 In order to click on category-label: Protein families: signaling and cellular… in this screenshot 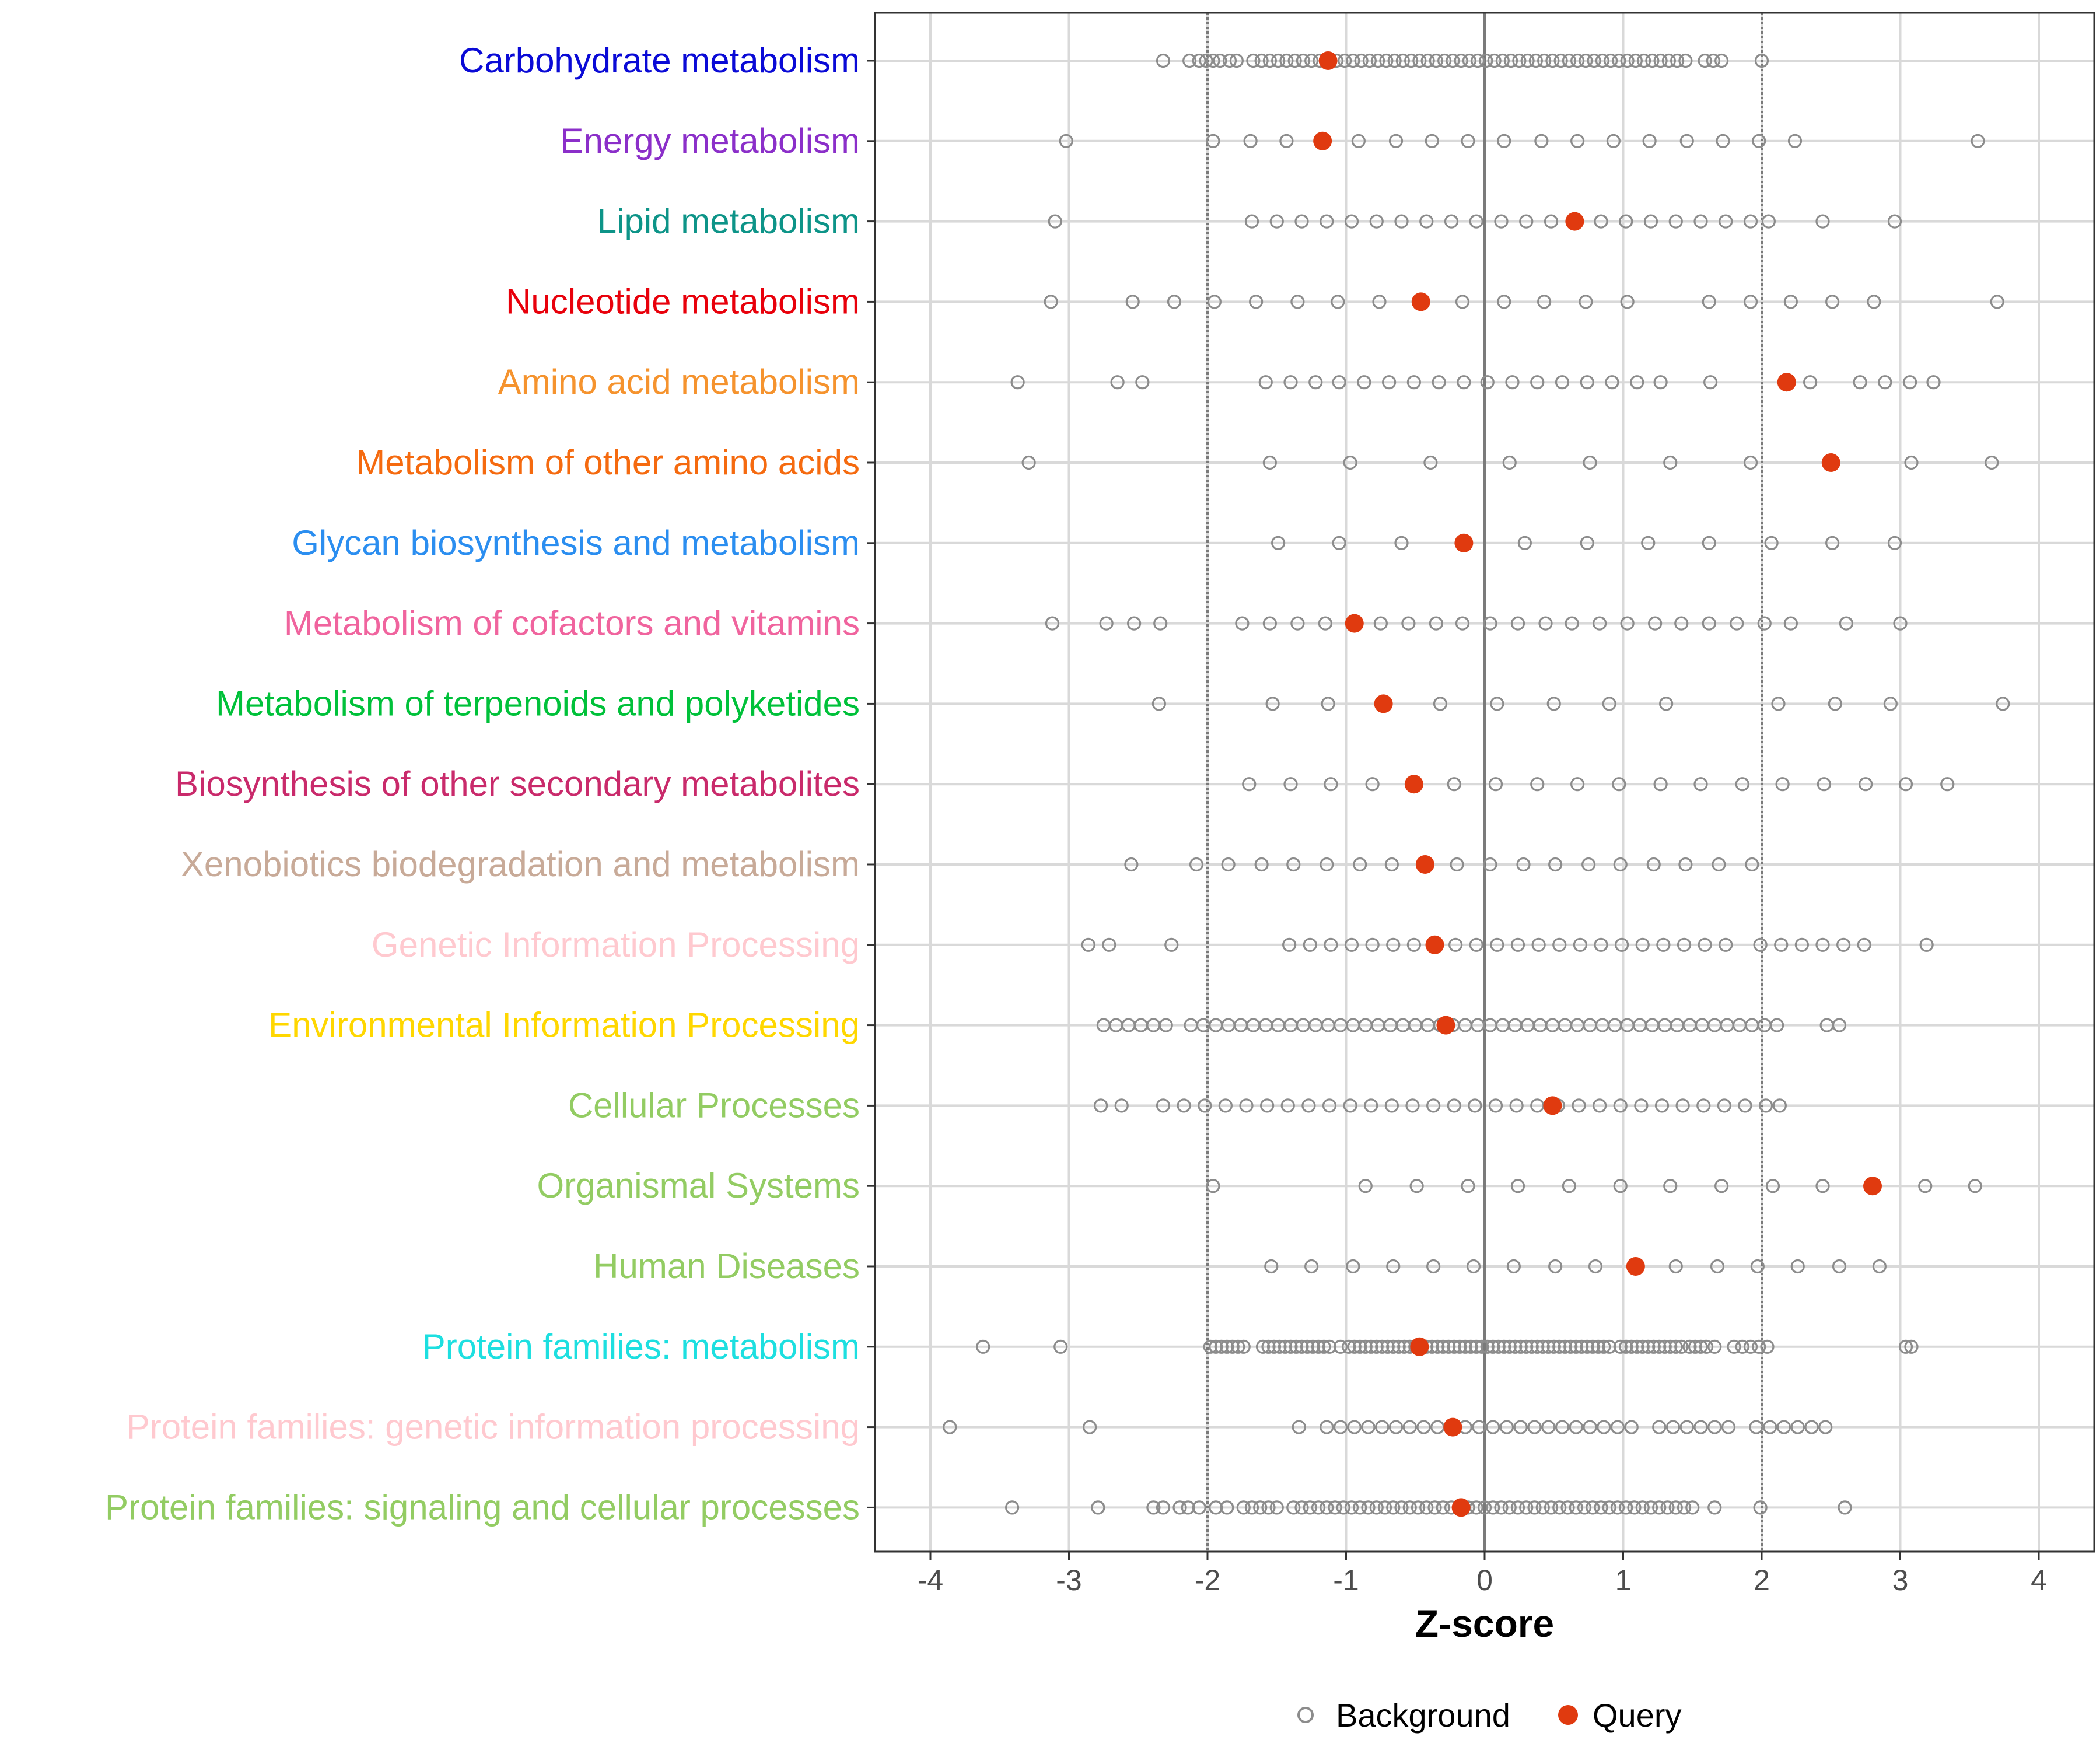, I will do `click(482, 1507)`.